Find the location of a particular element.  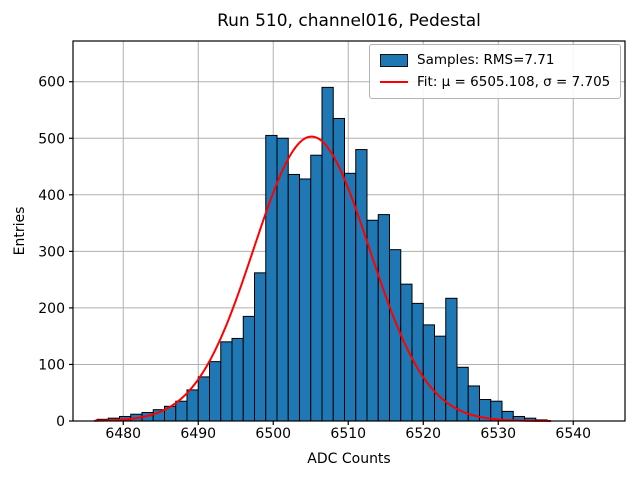

y-tick-label: 500 is located at coordinates (51, 139).